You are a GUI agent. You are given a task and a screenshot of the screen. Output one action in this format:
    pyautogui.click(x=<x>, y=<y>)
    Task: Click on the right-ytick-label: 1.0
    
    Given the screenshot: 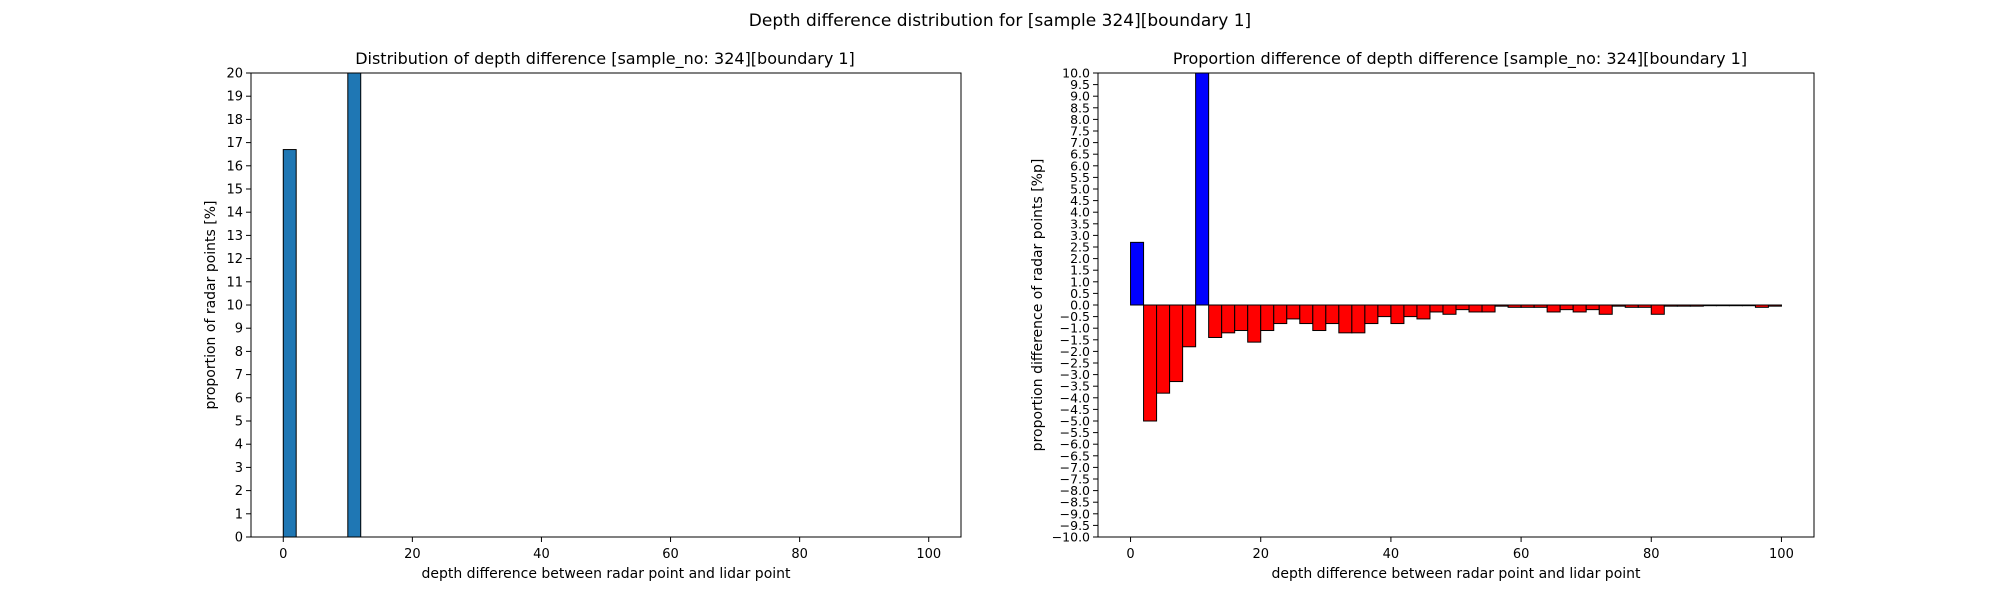 What is the action you would take?
    pyautogui.click(x=1080, y=281)
    